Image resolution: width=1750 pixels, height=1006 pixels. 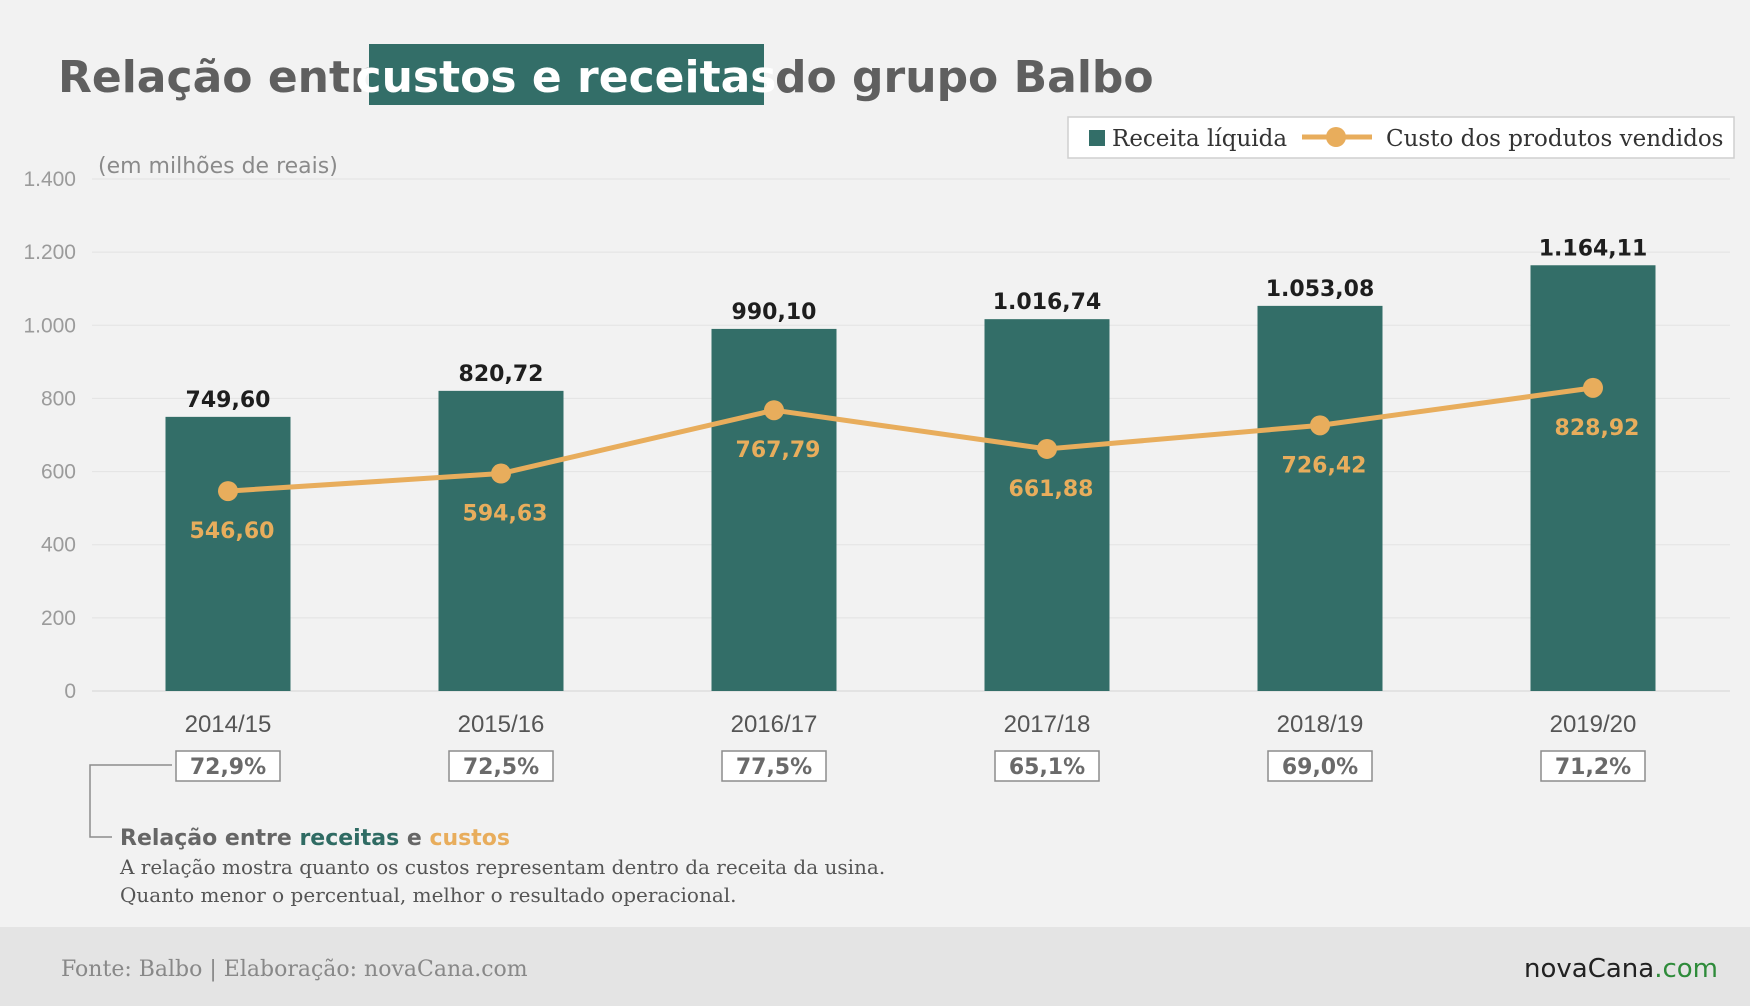 I want to click on line-value-label: 594,63, so click(x=505, y=514).